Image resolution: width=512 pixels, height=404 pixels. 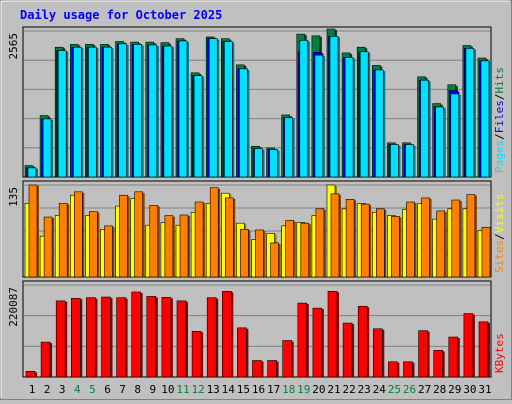 What do you see at coordinates (273, 389) in the screenshot?
I see `x-tick-label-day-17: 17` at bounding box center [273, 389].